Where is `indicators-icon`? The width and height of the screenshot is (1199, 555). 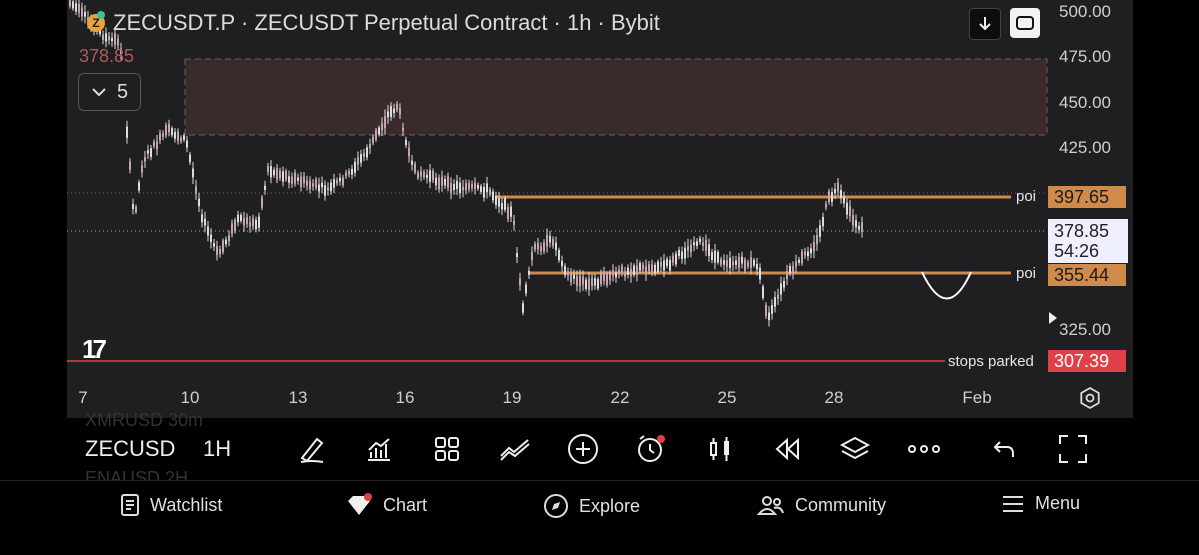 indicators-icon is located at coordinates (379, 449).